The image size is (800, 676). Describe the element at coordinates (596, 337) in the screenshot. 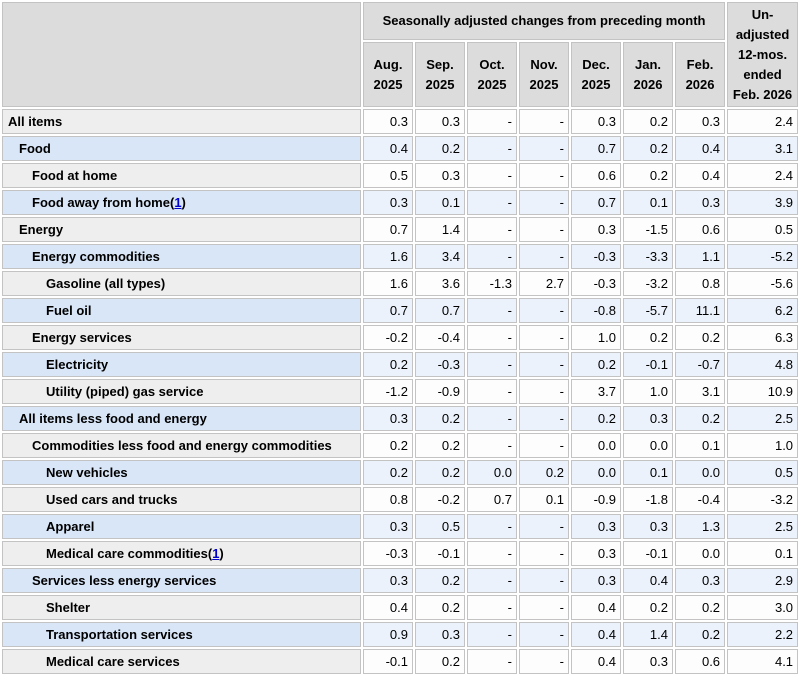

I see `value-cell: 1.0` at that location.